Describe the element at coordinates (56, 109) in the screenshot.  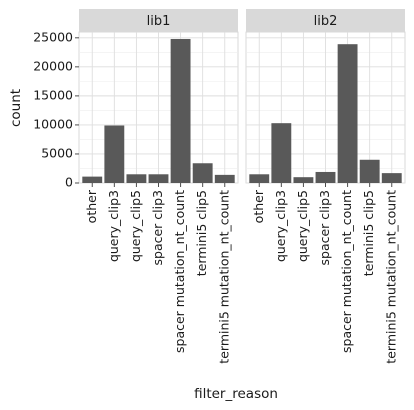
I see `y-axis-ticks: 0 5000 10000 15000 20000 25000` at that location.